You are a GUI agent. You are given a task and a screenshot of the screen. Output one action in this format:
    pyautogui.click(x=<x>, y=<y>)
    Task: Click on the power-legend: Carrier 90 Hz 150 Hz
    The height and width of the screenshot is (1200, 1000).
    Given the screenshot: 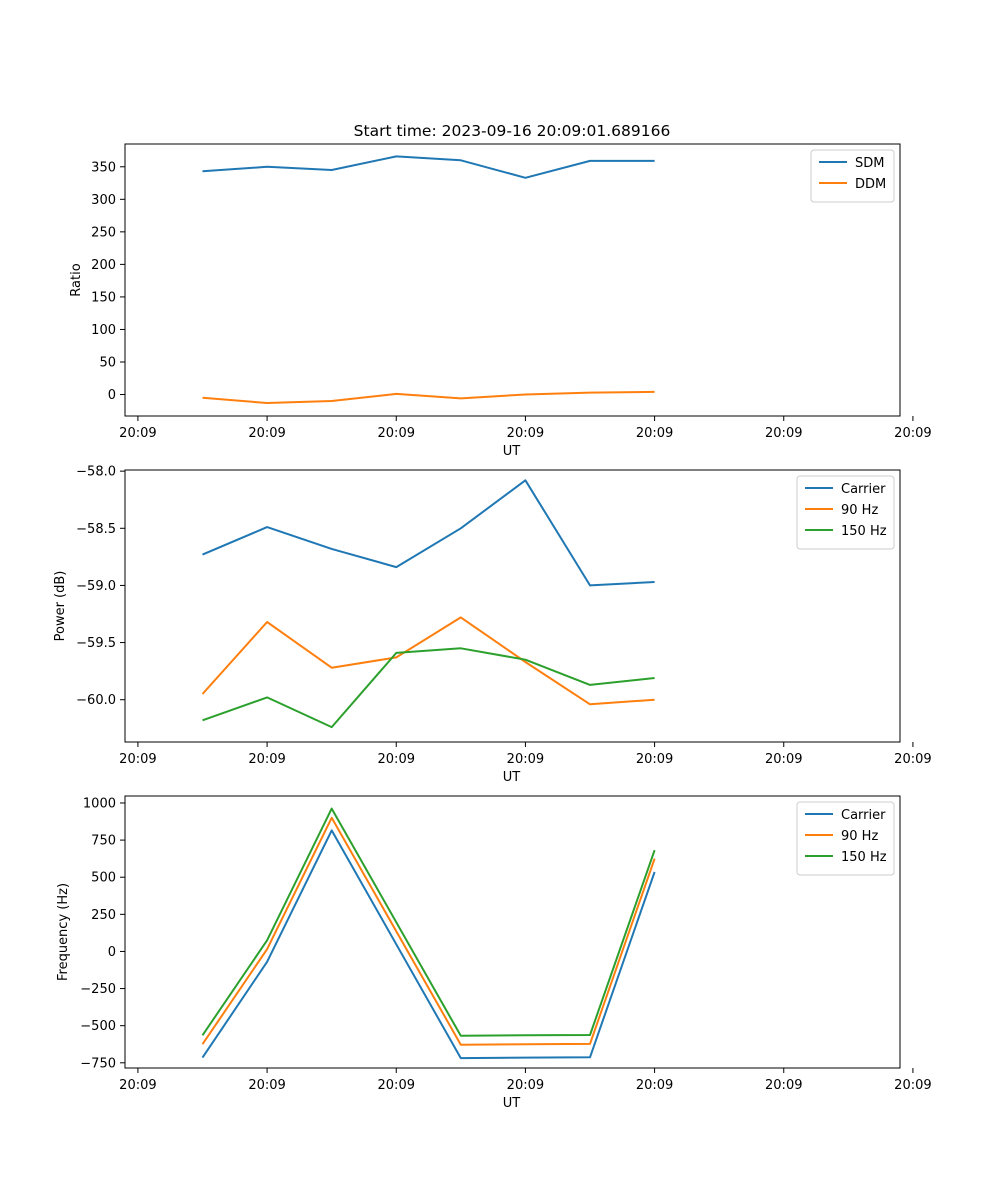 What is the action you would take?
    pyautogui.click(x=845, y=512)
    